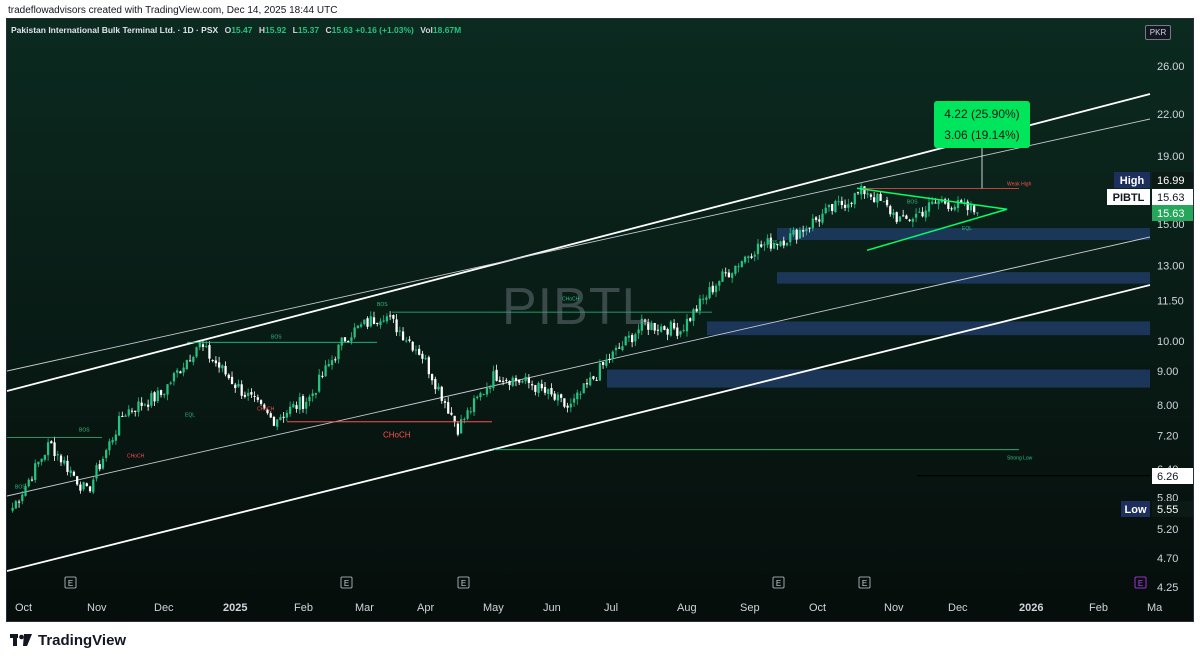 This screenshot has width=1200, height=662. What do you see at coordinates (571, 299) in the screenshot?
I see `annotation-3: CHoCH` at bounding box center [571, 299].